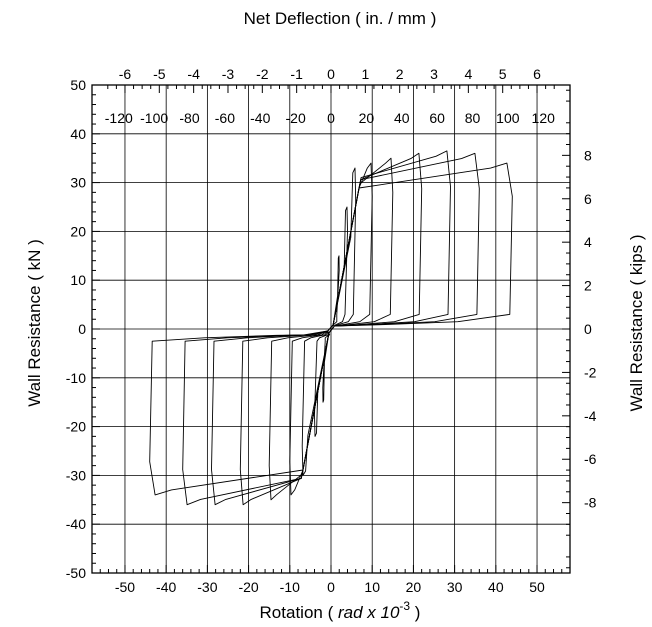  What do you see at coordinates (340, 18) in the screenshot?
I see `top-axis-title: Net Deflection ( in. / mm )` at bounding box center [340, 18].